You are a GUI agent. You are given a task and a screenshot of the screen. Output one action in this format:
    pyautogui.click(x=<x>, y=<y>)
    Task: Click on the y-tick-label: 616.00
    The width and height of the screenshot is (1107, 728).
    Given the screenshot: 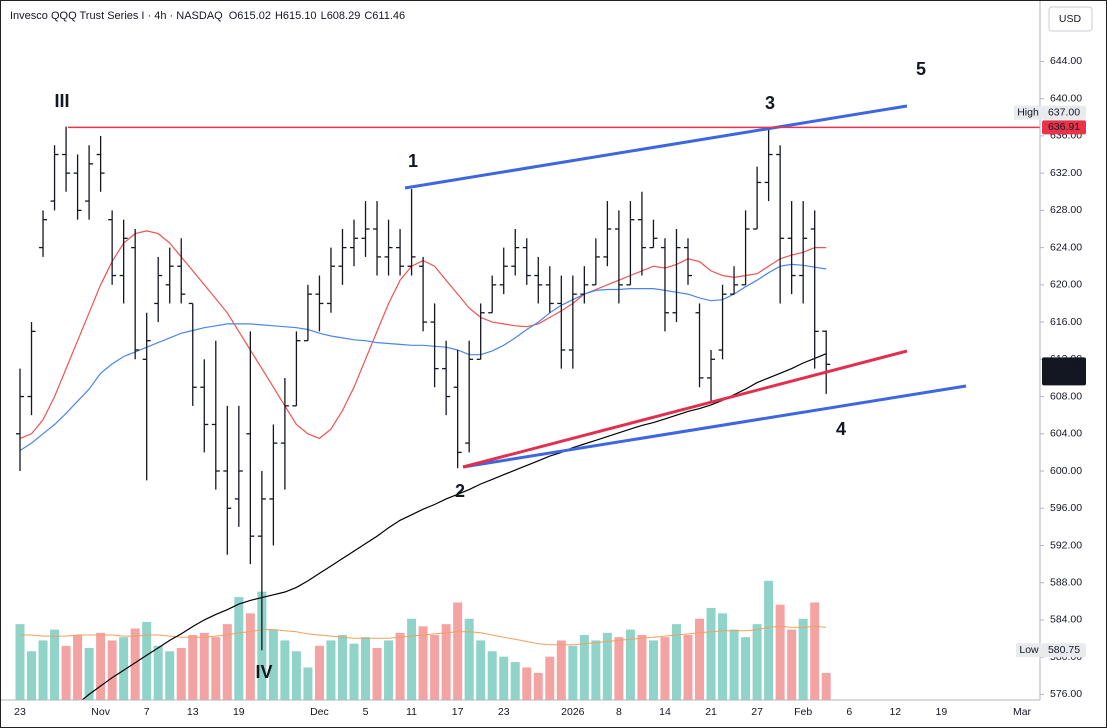 What is the action you would take?
    pyautogui.click(x=1066, y=322)
    